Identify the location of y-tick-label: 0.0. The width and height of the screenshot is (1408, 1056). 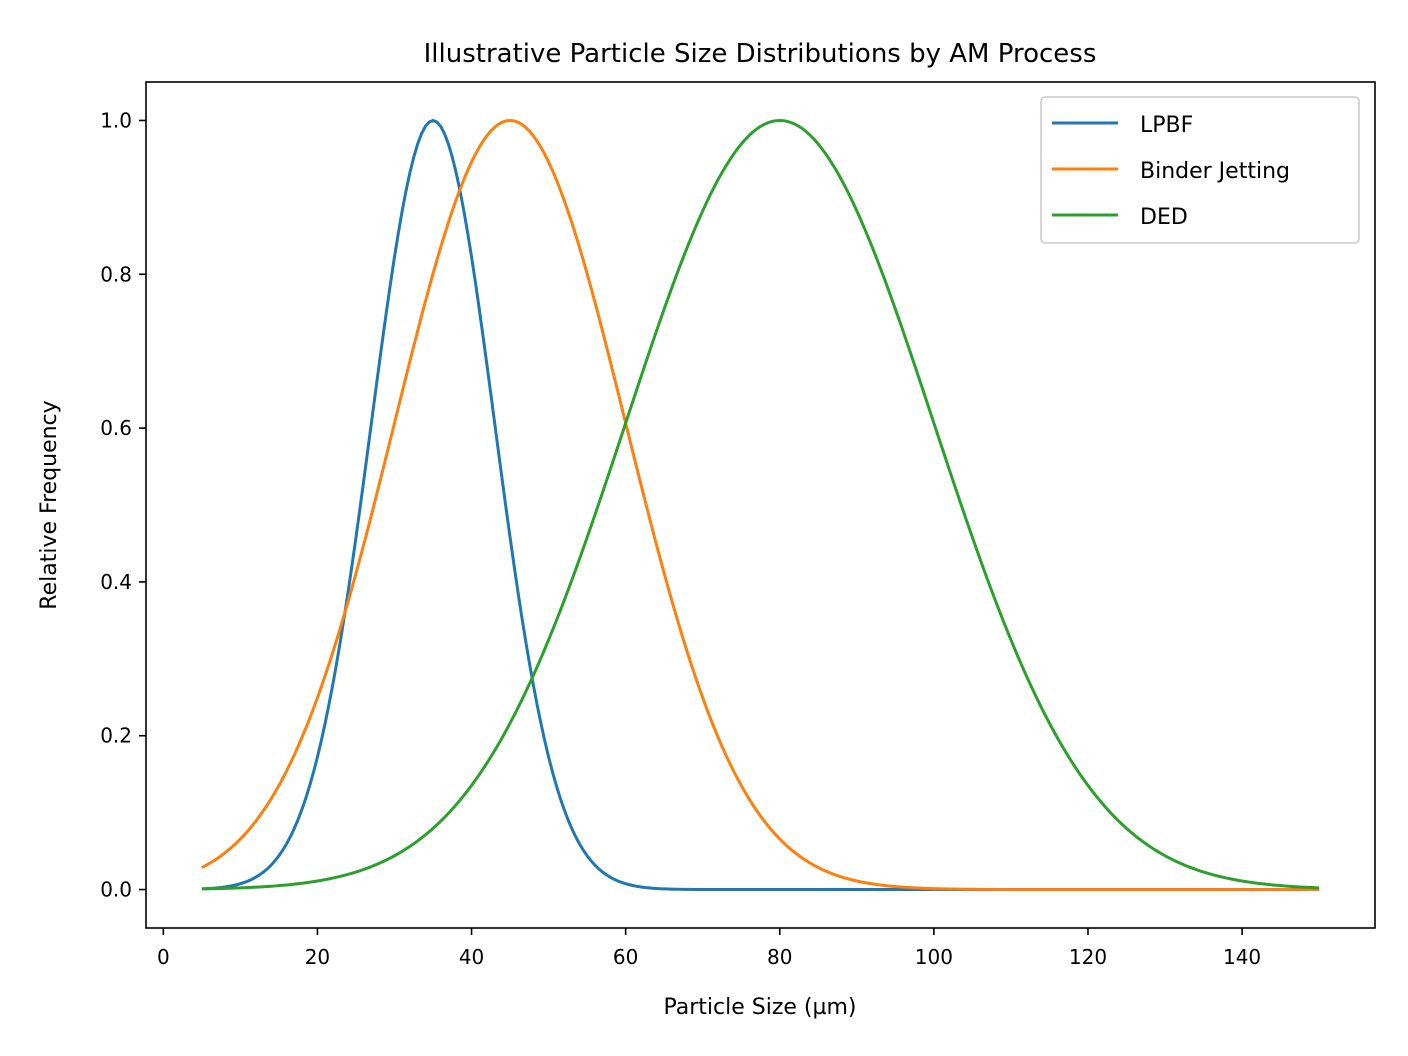
(116, 890).